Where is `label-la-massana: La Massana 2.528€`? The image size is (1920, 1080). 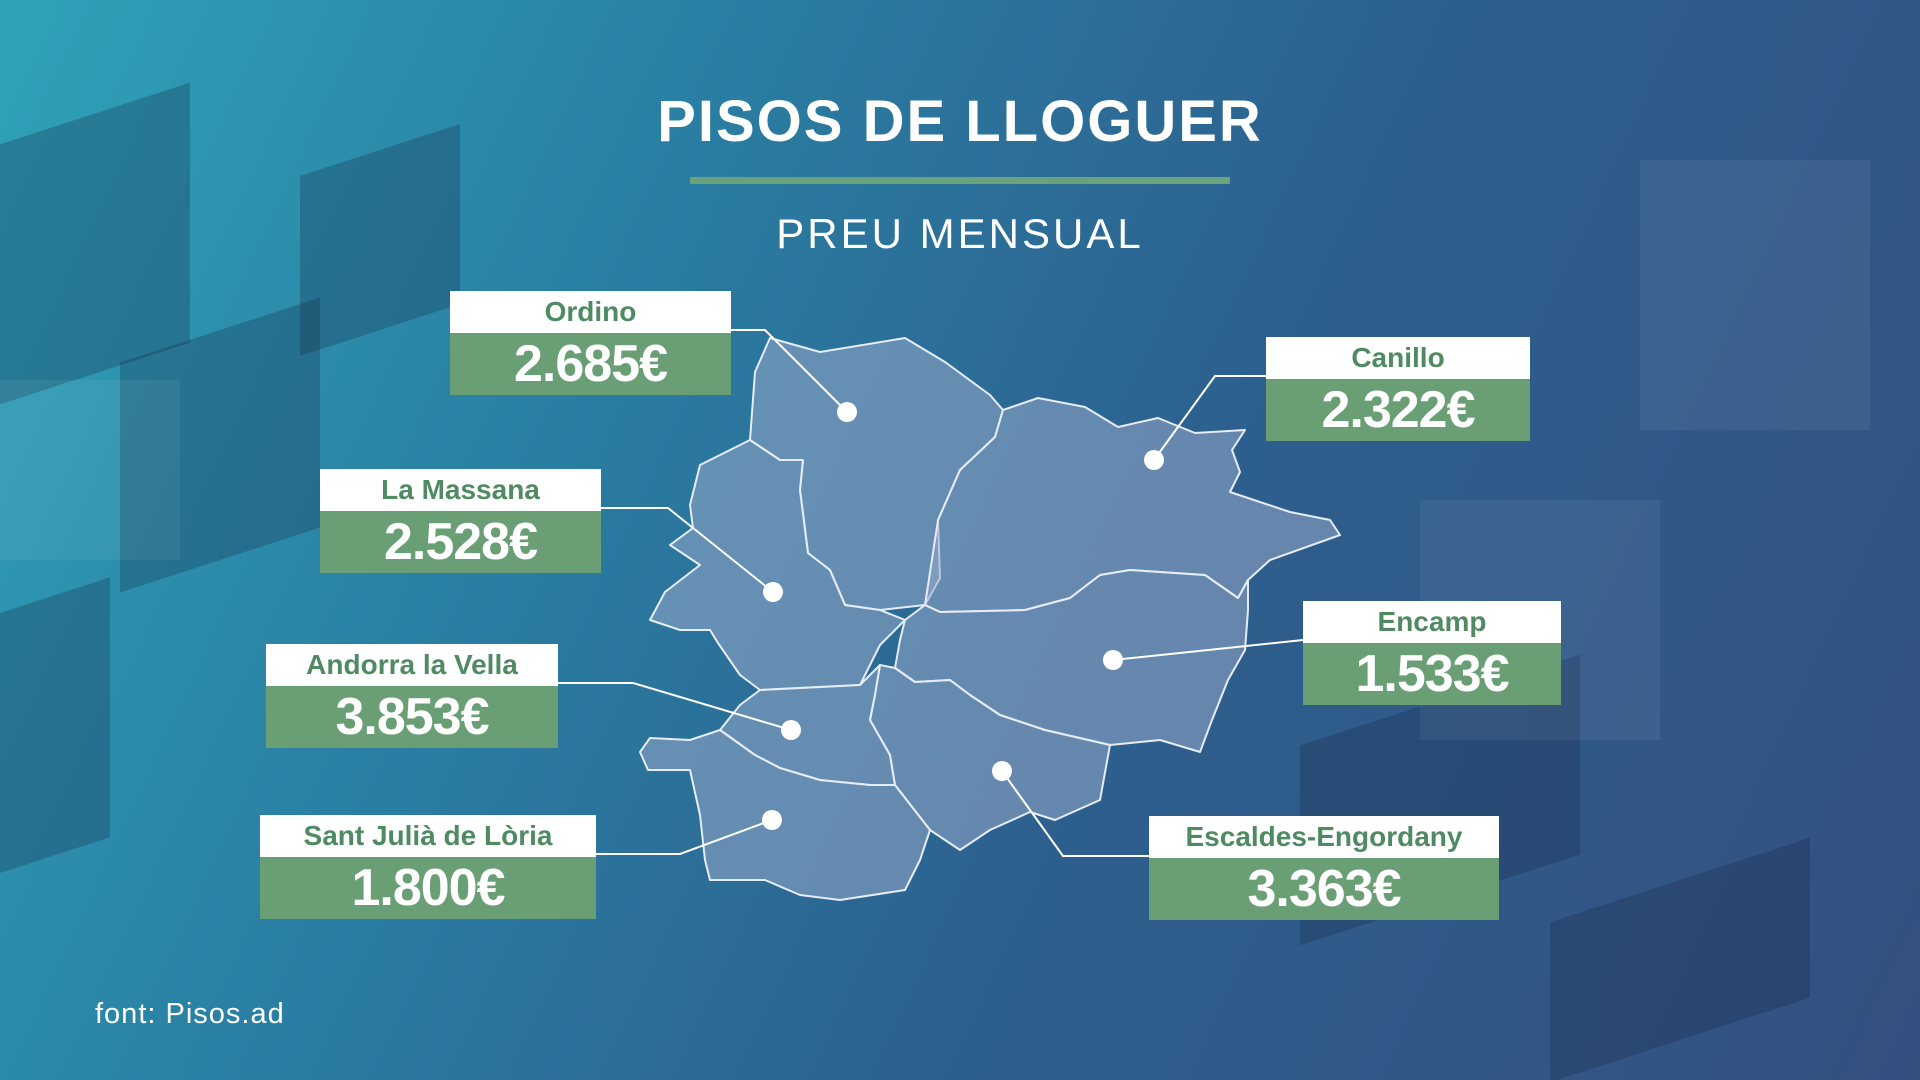
label-la-massana: La Massana 2.528€ is located at coordinates (460, 521).